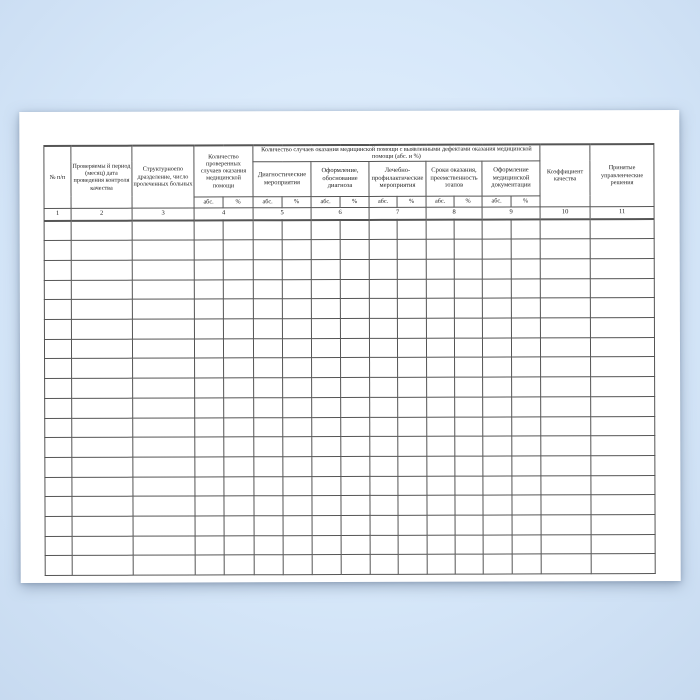 This screenshot has height=700, width=700. I want to click on col-header-treatment: Лечебно-профилактические мероприятия, so click(397, 178).